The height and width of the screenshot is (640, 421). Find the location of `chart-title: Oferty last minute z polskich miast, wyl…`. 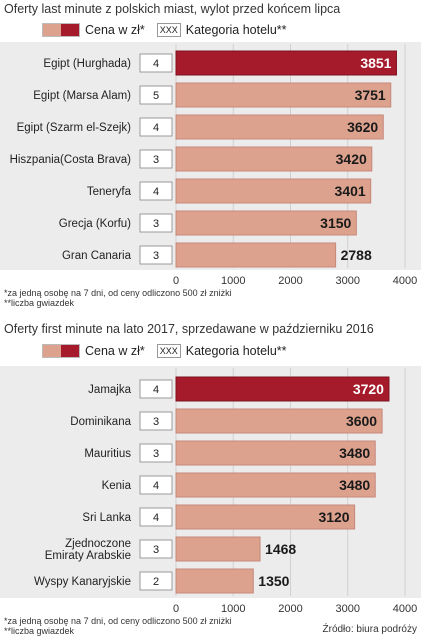

chart-title: Oferty last minute z polskich miast, wyl… is located at coordinates (172, 9).